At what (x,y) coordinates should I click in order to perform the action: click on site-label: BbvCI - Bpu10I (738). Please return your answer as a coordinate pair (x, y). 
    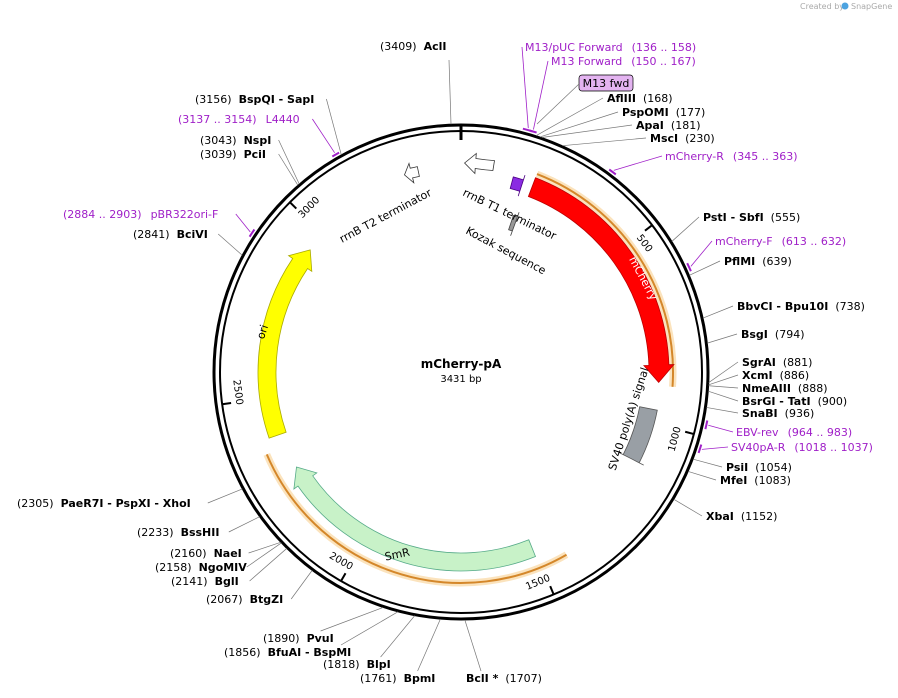
    Looking at the image, I should click on (801, 306).